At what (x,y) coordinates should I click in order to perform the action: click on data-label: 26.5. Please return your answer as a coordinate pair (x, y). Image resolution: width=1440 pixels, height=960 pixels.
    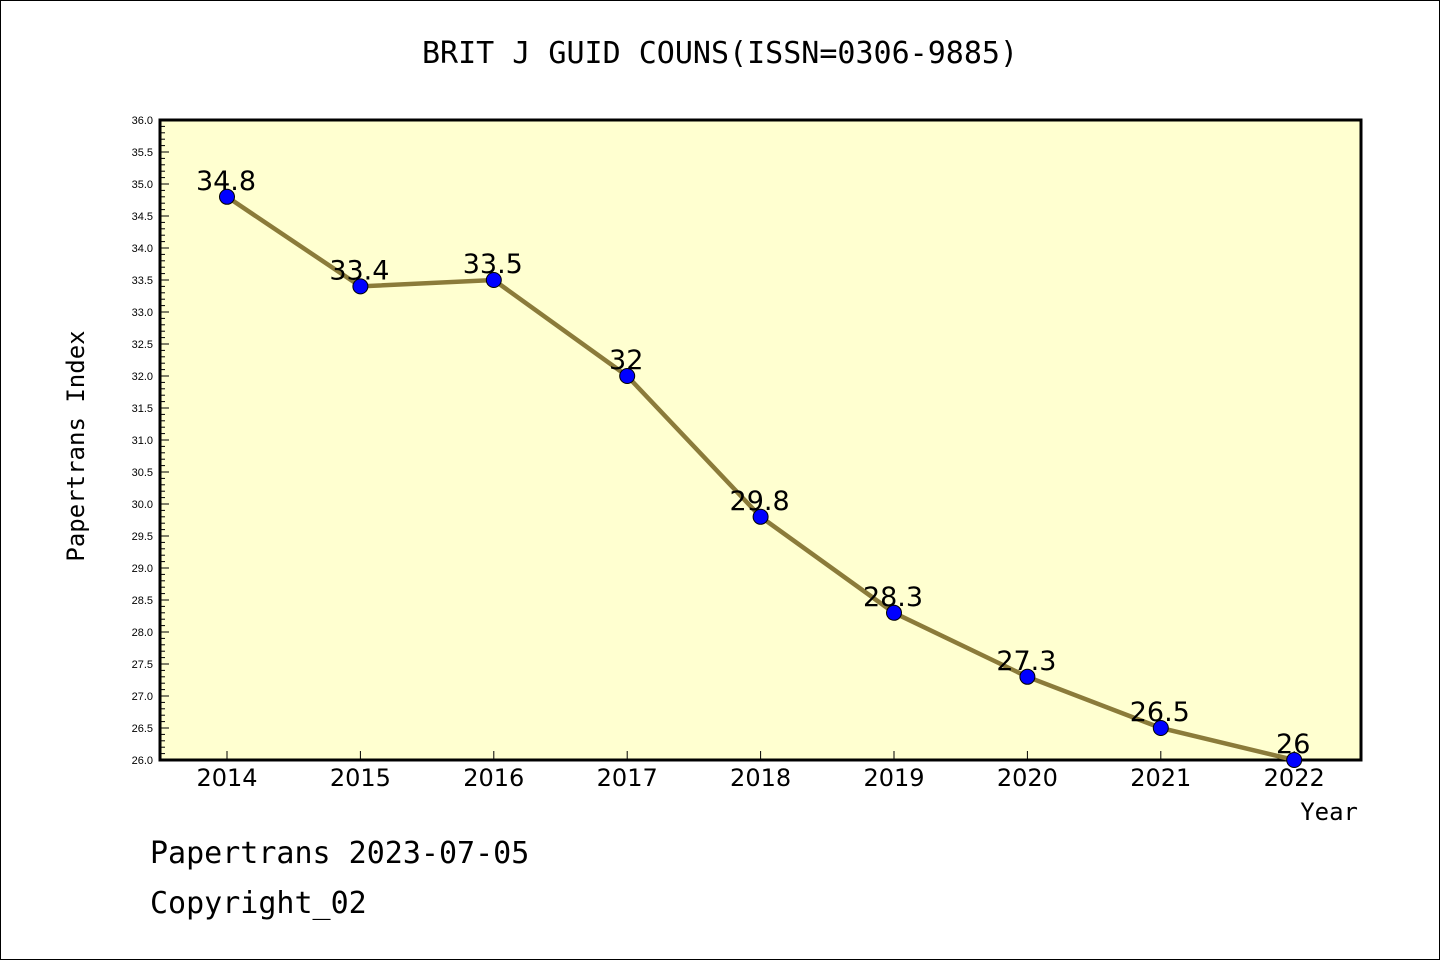
    Looking at the image, I should click on (1160, 712).